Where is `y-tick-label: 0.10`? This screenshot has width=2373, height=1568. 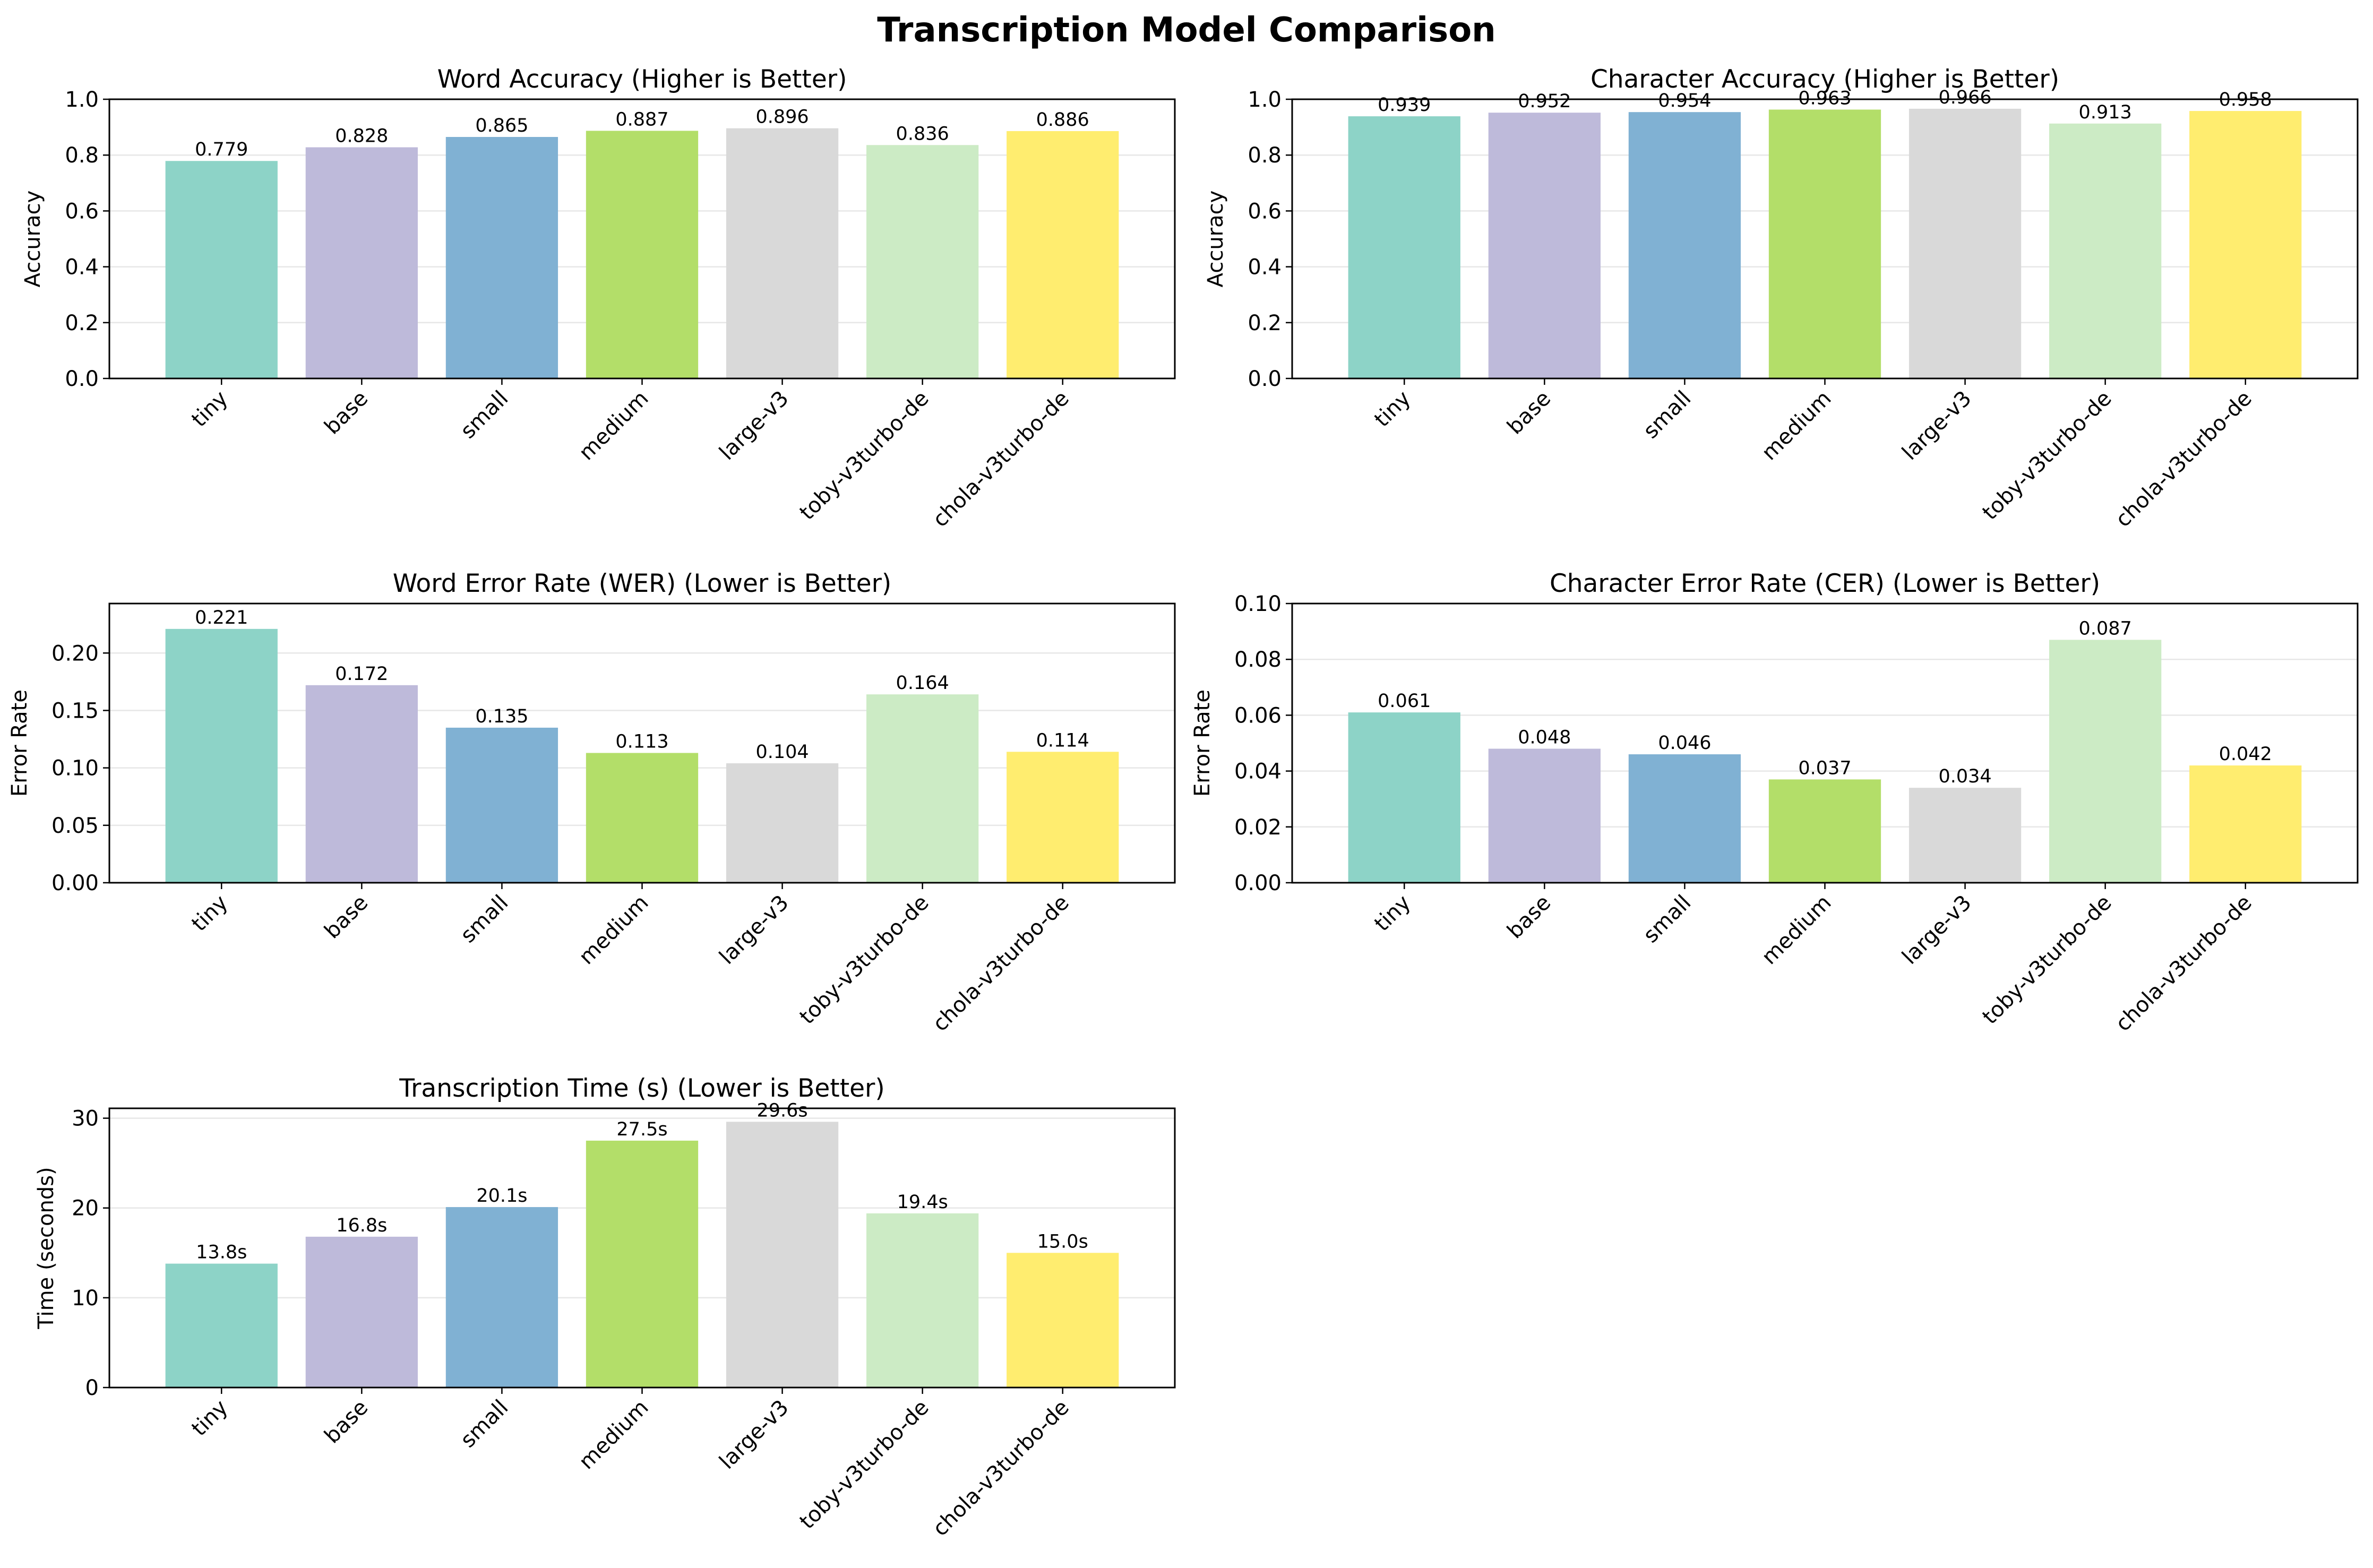
y-tick-label: 0.10 is located at coordinates (1258, 604).